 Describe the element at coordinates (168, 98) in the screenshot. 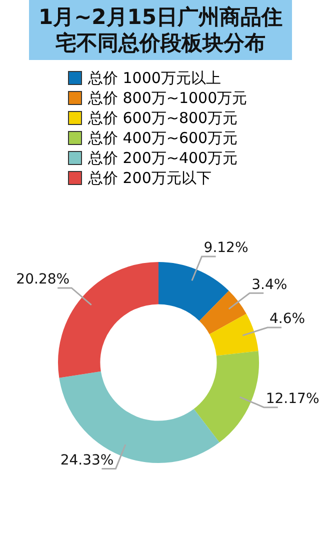

I see `legend-label: 总价 800万~1000万元` at that location.